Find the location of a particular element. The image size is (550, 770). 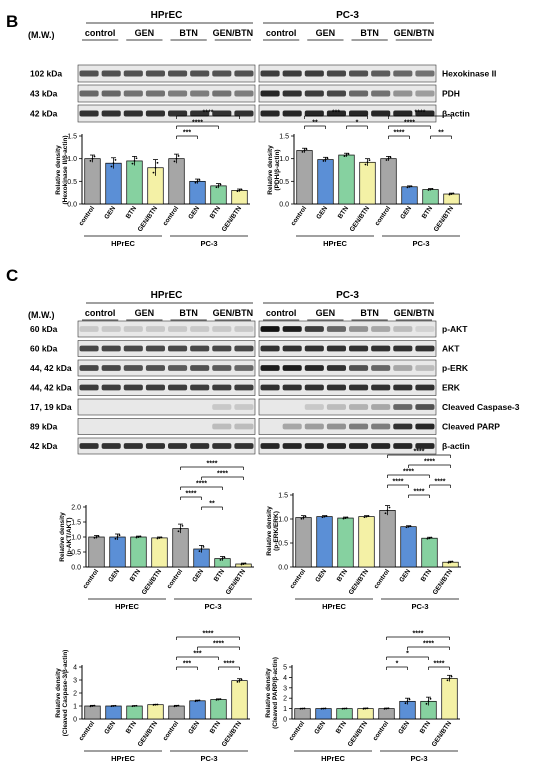

panel-letter-c: C is located at coordinates (12, 275).